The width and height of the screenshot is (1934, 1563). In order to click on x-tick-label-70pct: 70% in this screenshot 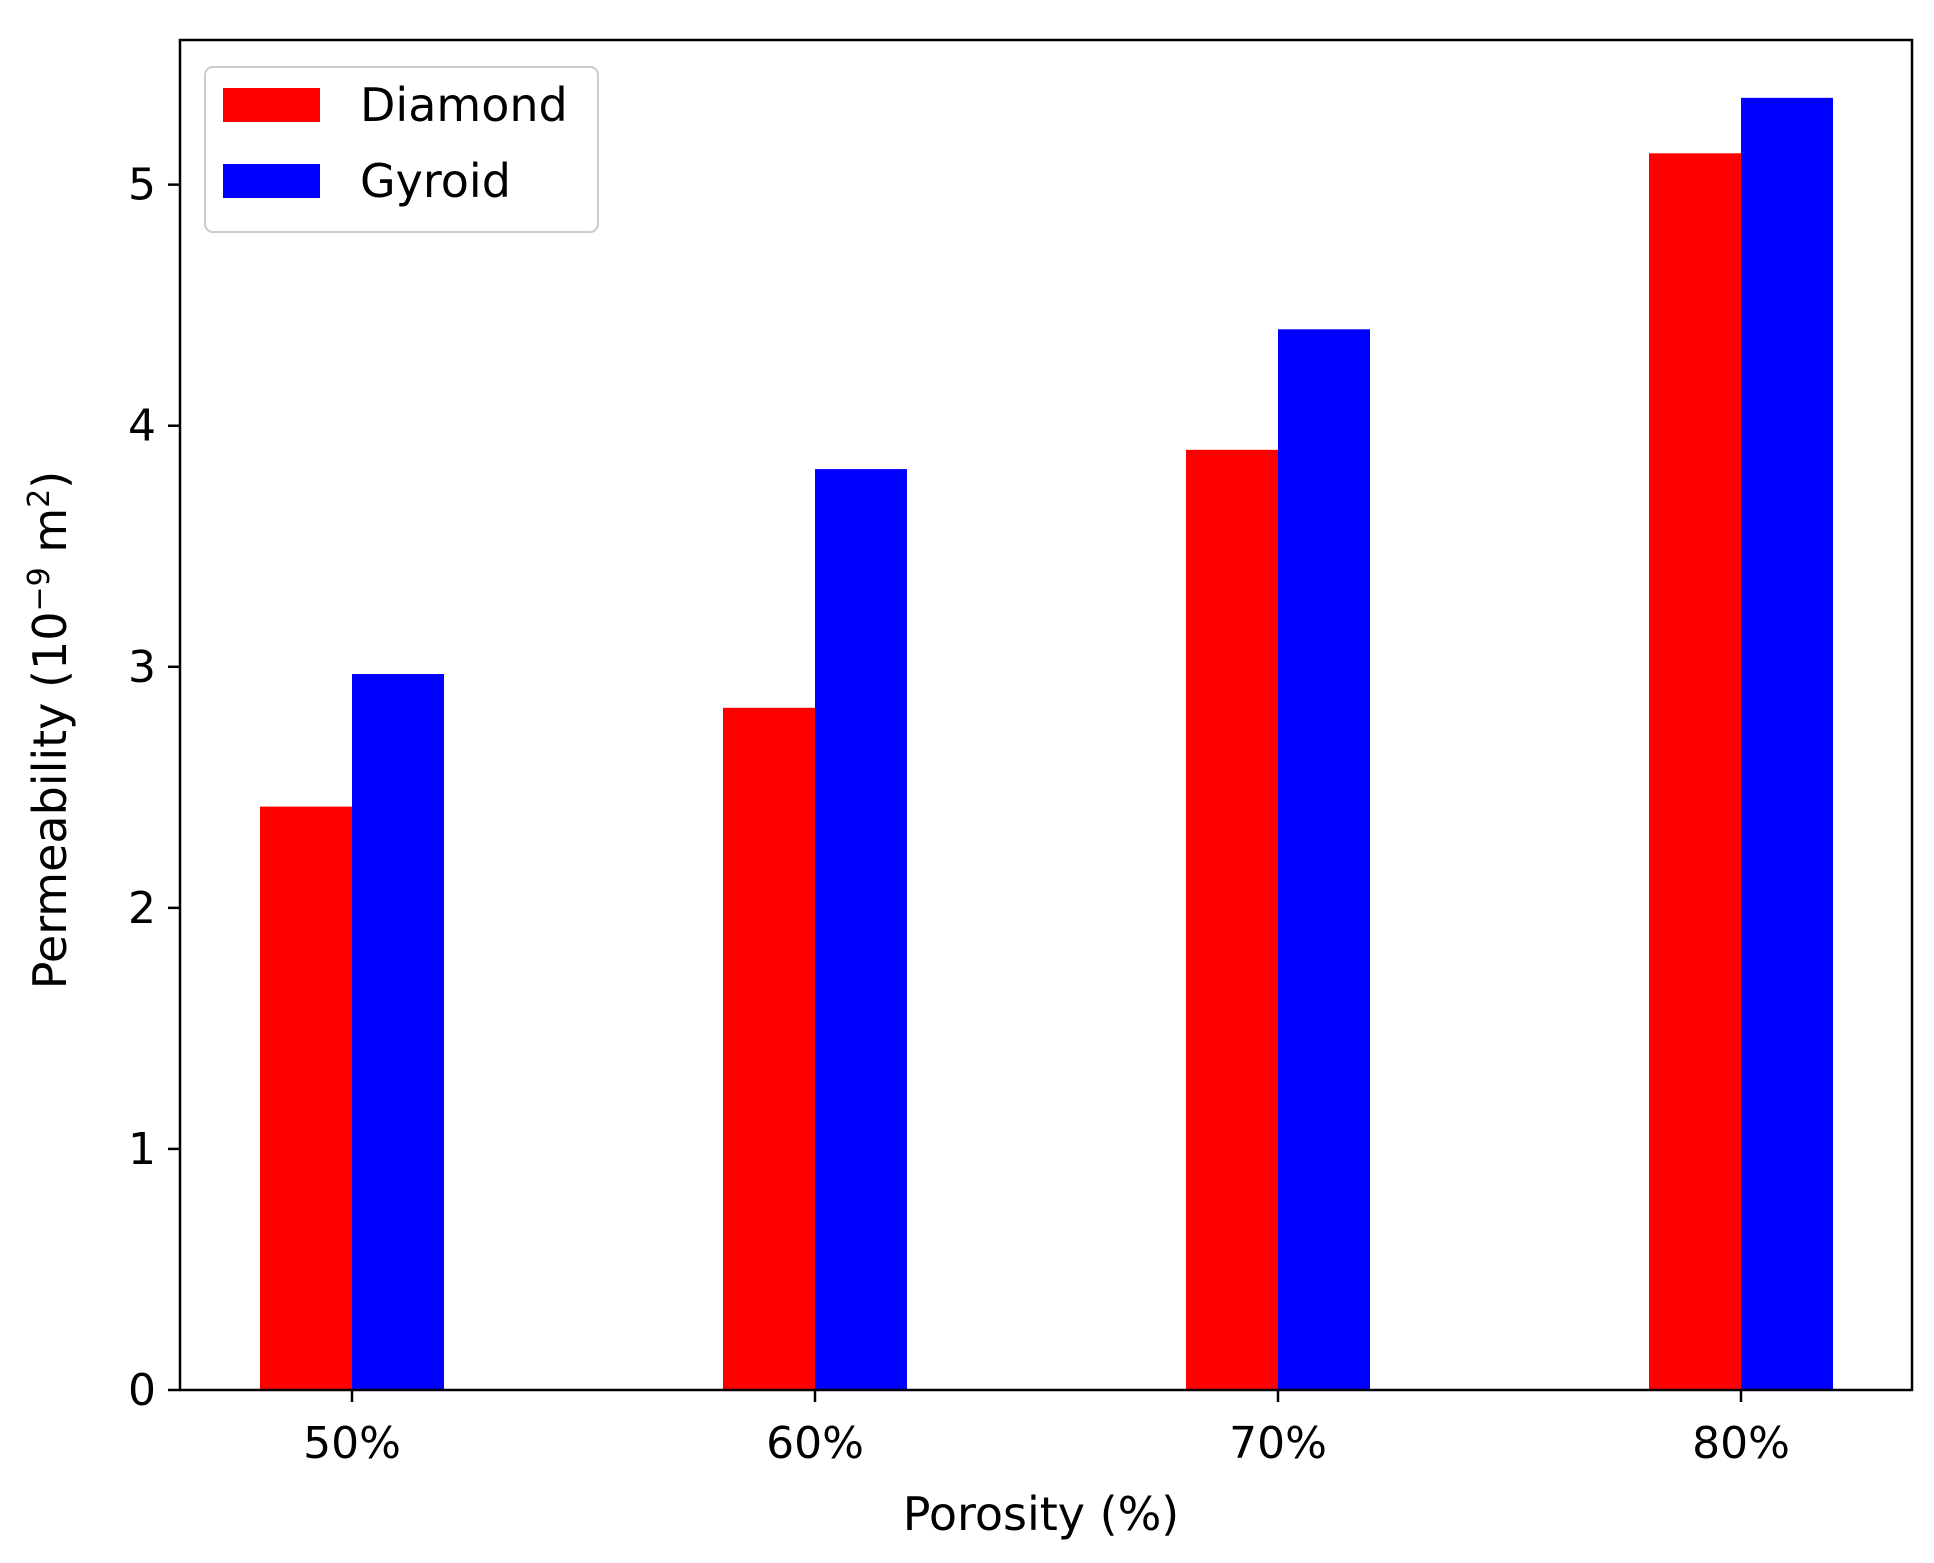, I will do `click(1278, 1443)`.